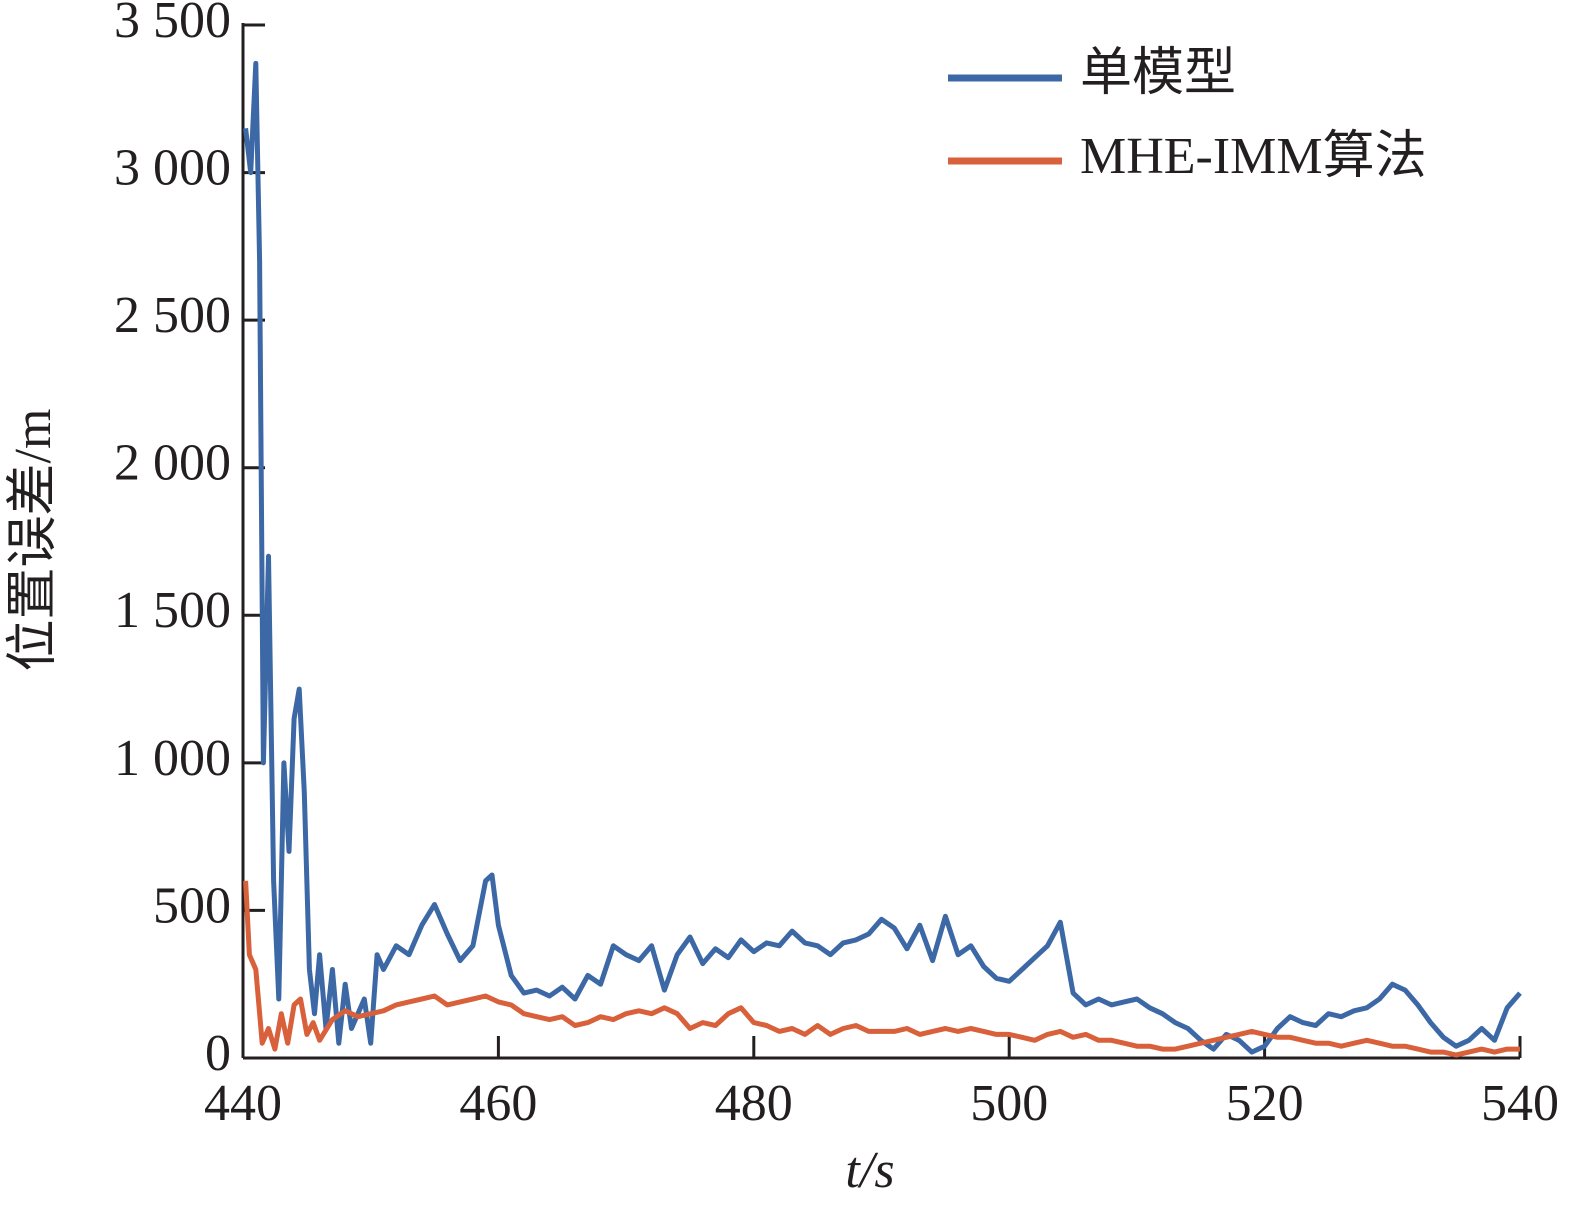  I want to click on x-tick-label: 500, so click(1009, 1103).